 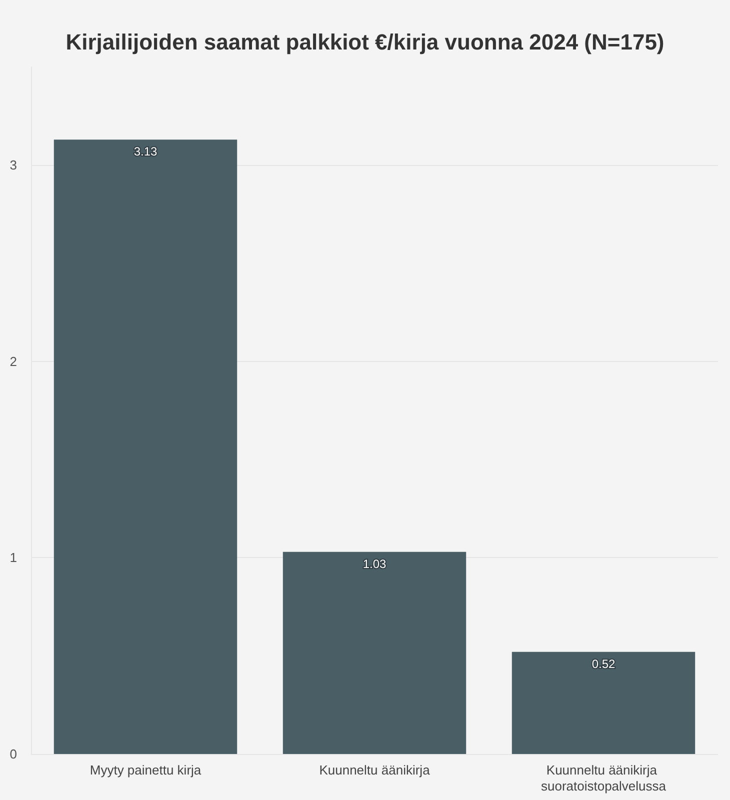 I want to click on x-tick-label: Kuunneltu äänikirja suoratoistopalvelussa, so click(x=603, y=778).